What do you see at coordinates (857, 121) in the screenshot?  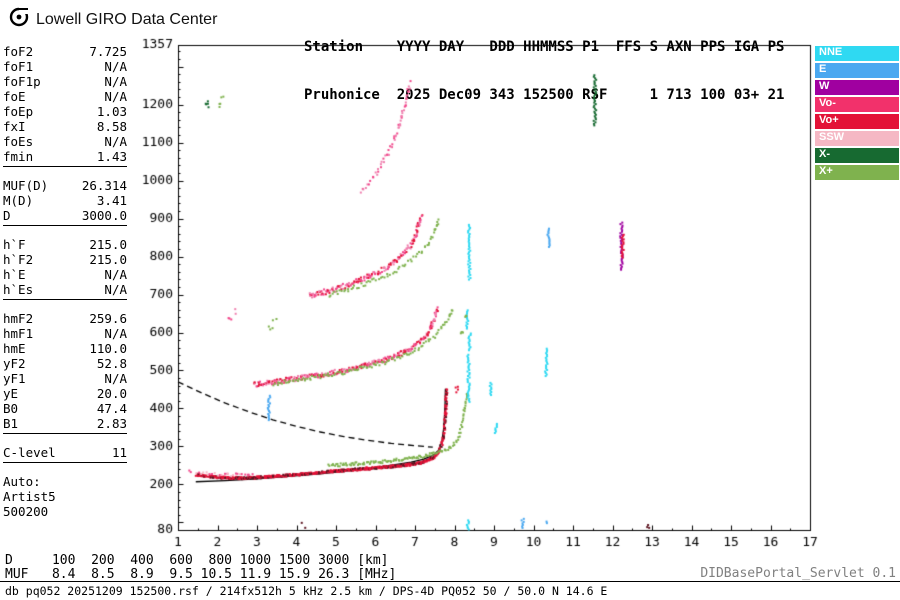 I see `legend-item-vo: Vo+` at bounding box center [857, 121].